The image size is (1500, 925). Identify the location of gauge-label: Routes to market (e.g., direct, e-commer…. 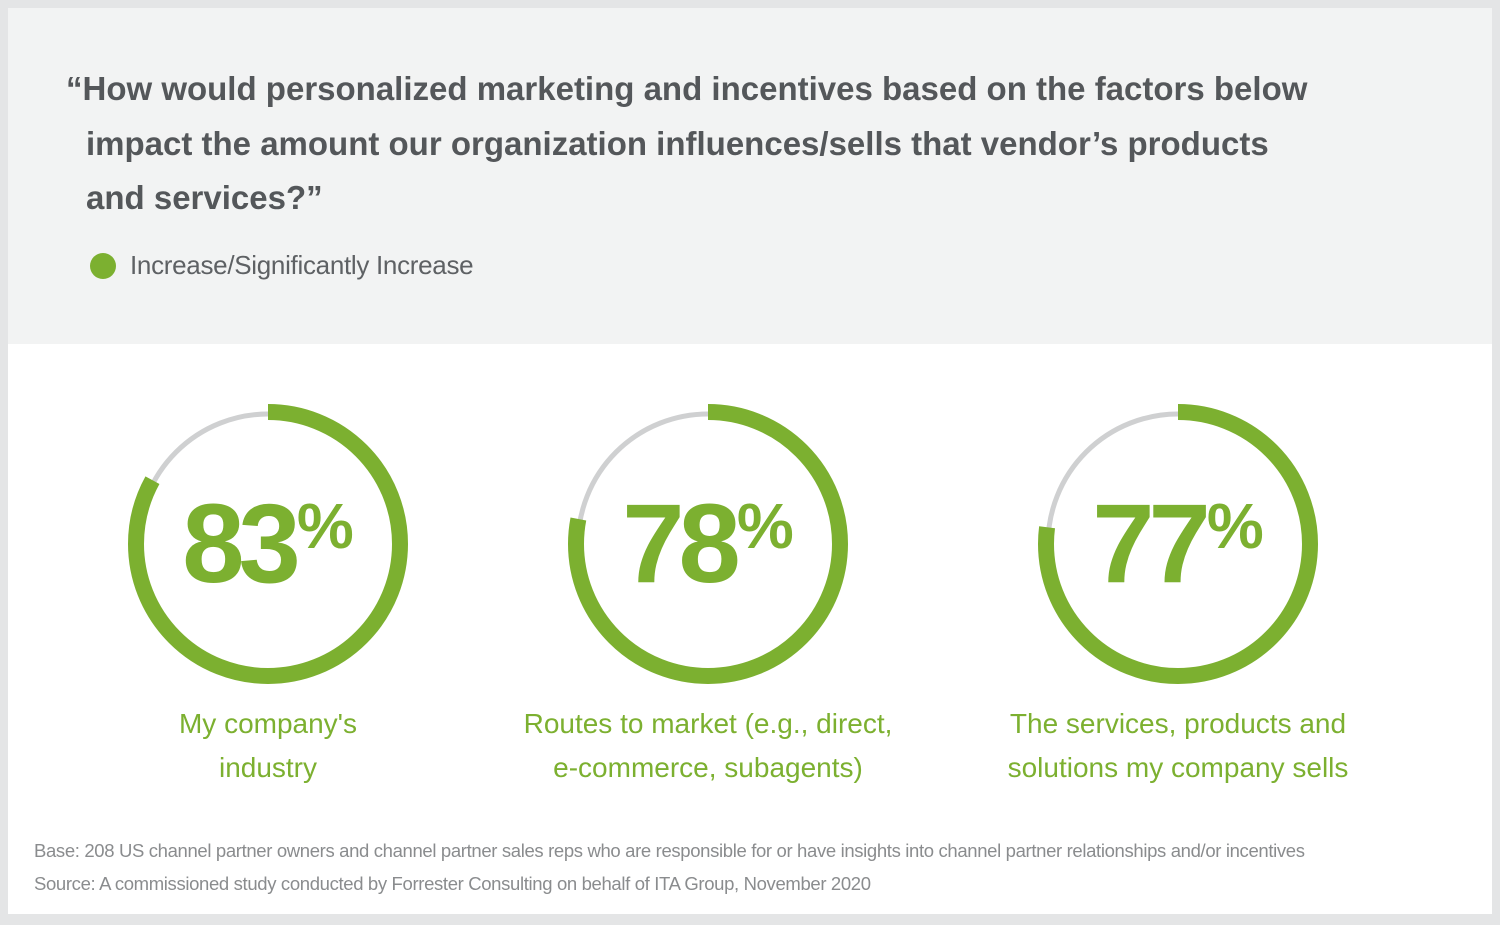
(708, 746).